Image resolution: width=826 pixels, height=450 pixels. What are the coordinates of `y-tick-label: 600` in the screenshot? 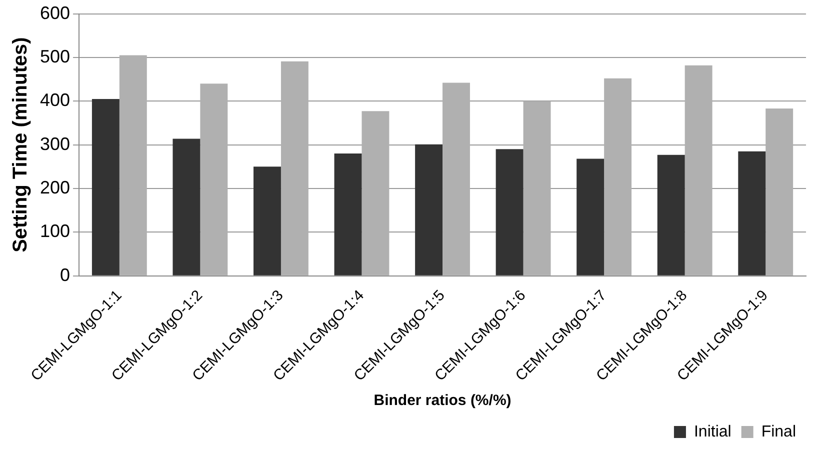 It's located at (55, 12).